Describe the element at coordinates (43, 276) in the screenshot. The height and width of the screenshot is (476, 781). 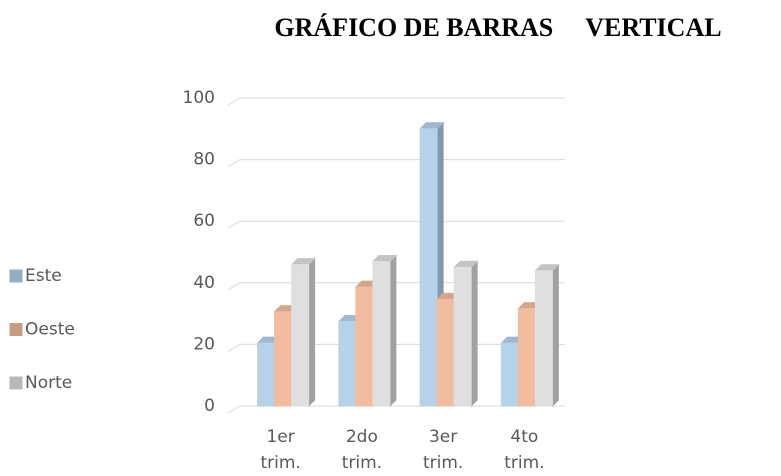
I see `legend-label: Este` at that location.